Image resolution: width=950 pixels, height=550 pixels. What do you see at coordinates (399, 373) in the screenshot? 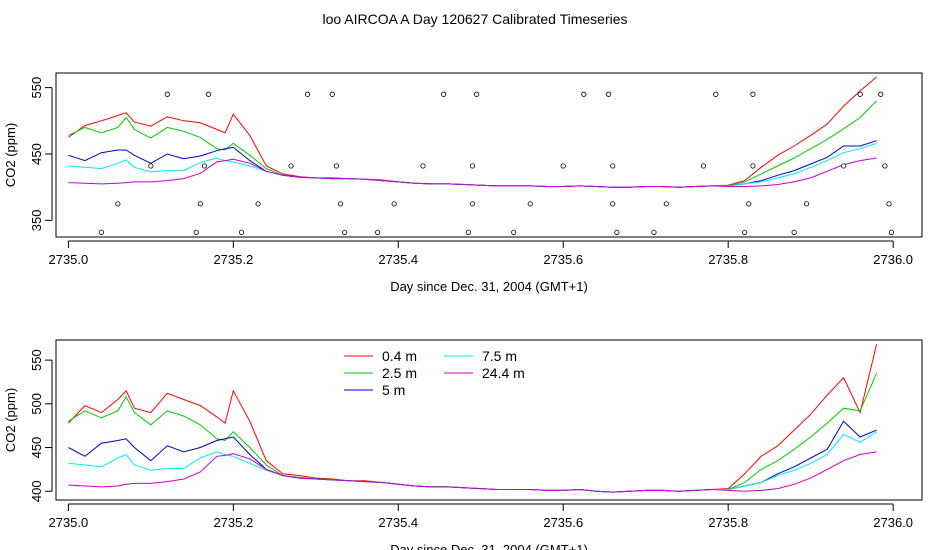
I see `legend-label: 2.5 m` at bounding box center [399, 373].